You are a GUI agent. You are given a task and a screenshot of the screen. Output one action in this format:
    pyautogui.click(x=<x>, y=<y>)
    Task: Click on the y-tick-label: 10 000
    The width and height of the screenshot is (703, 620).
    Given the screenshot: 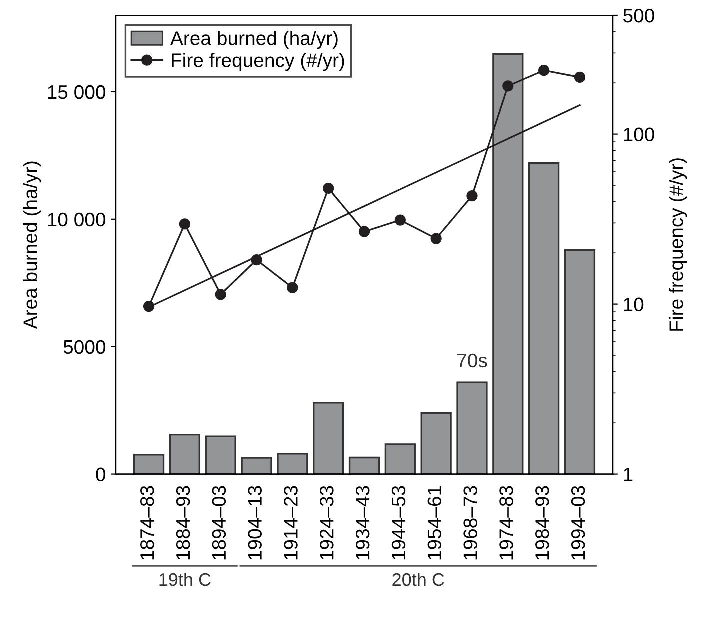 What is the action you would take?
    pyautogui.click(x=77, y=219)
    